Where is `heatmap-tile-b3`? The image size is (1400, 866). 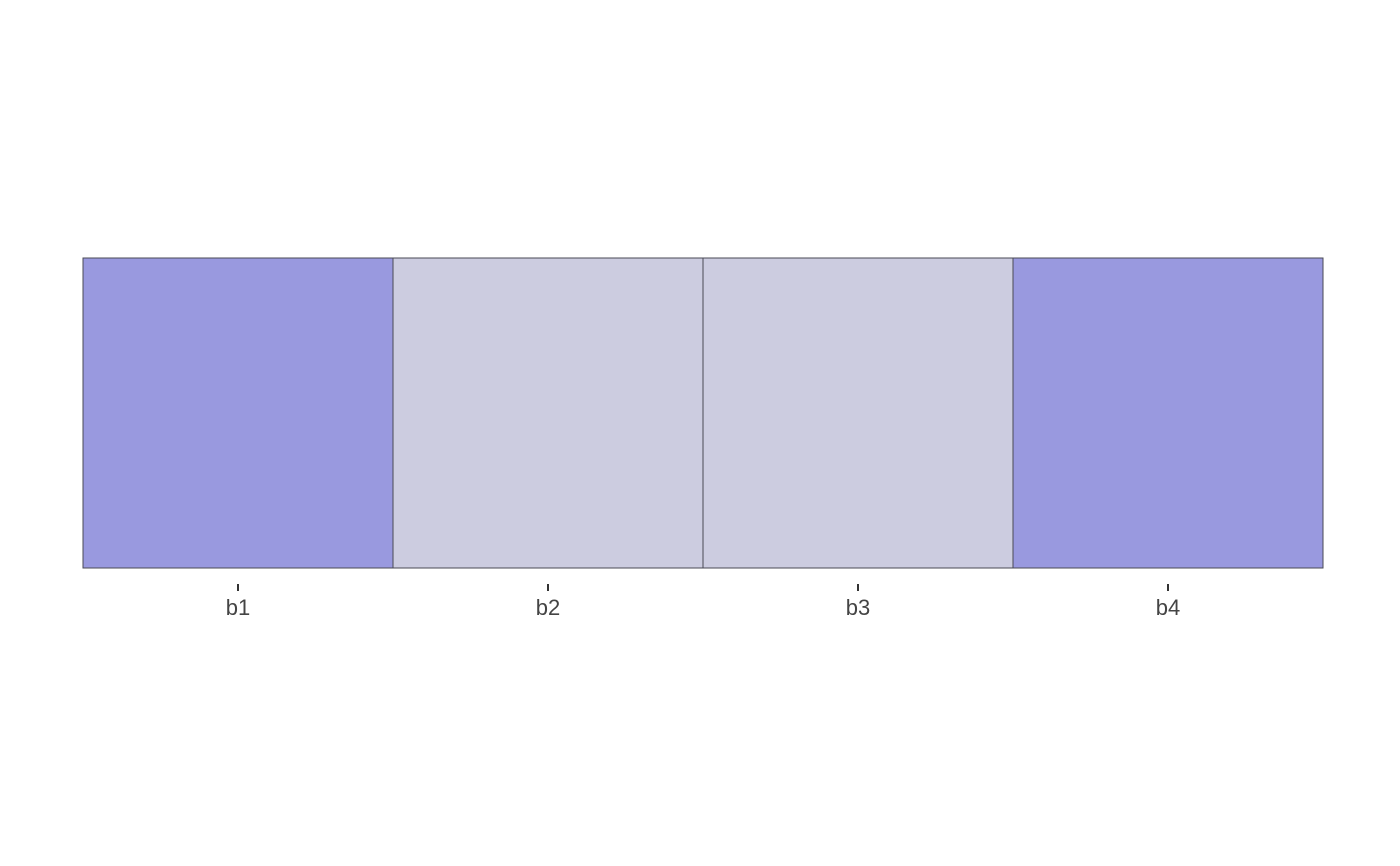 heatmap-tile-b3 is located at coordinates (858, 413).